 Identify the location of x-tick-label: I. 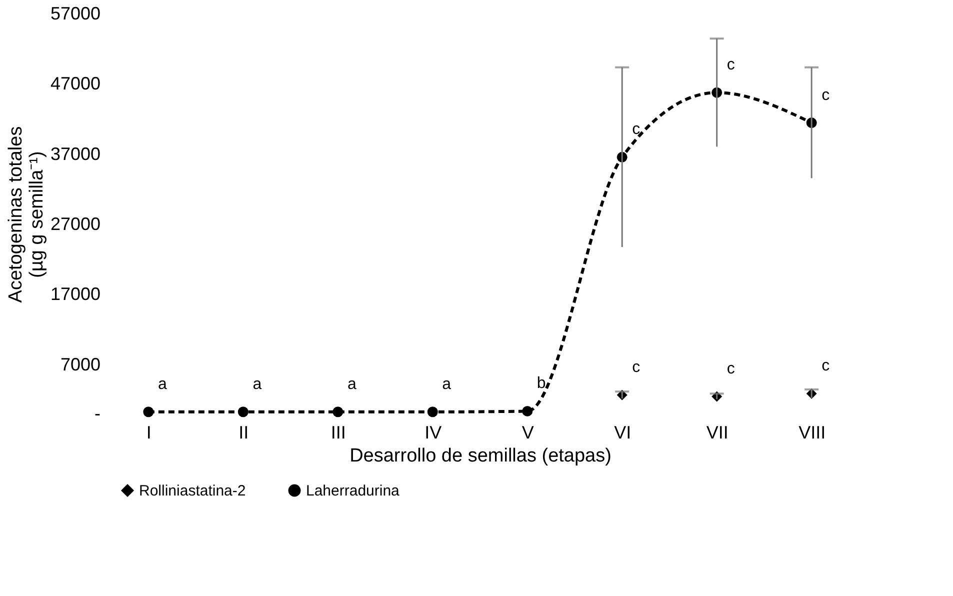
(149, 432).